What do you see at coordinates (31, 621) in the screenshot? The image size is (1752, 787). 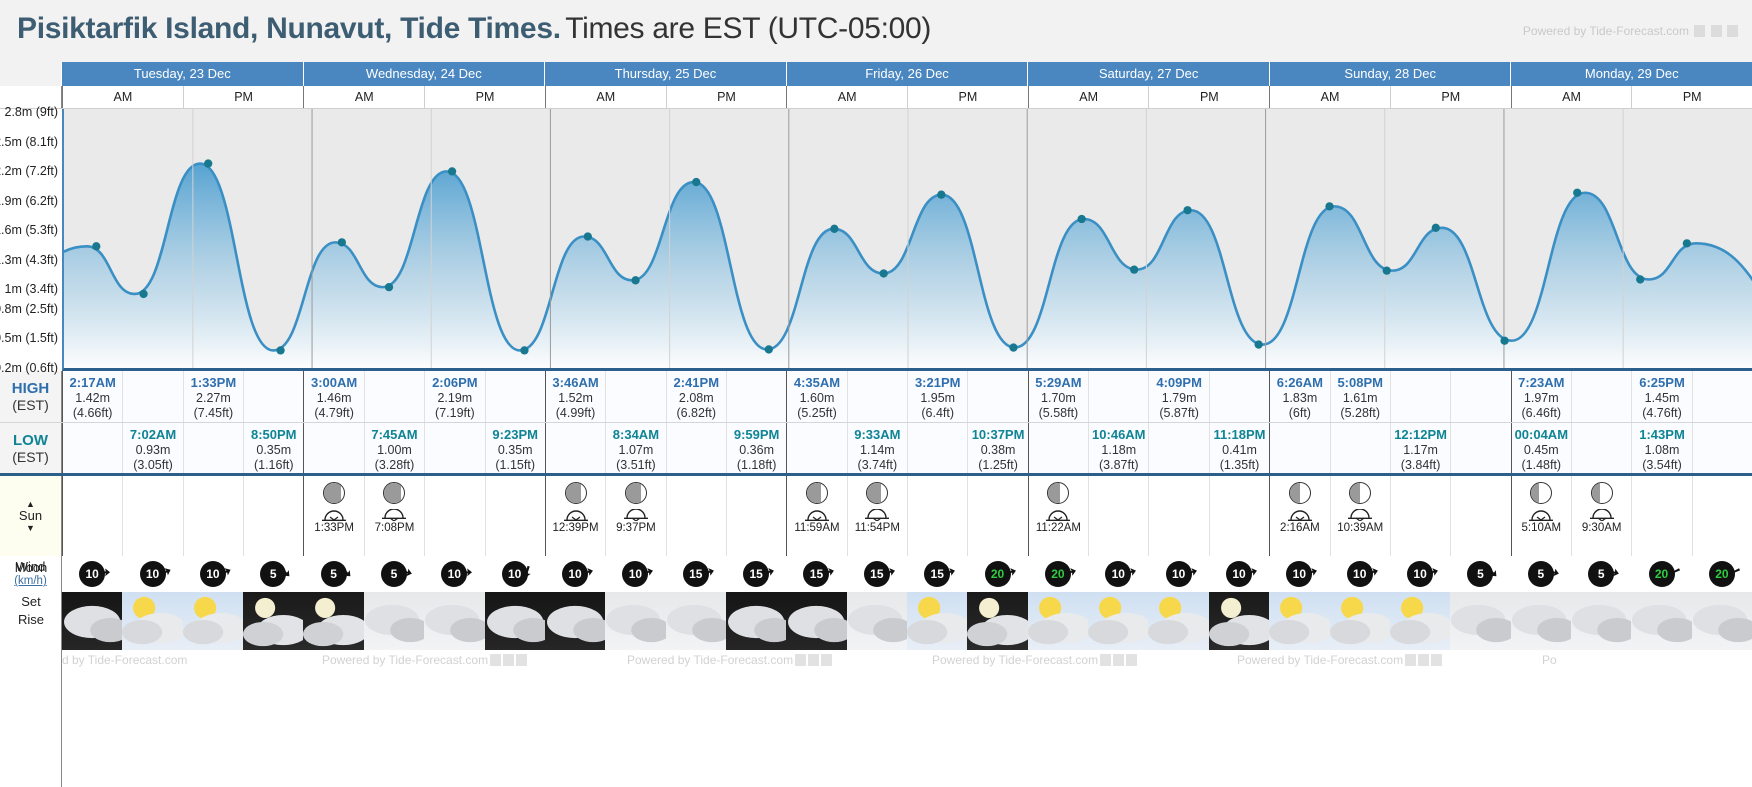 I see `weather-label-spacer` at bounding box center [31, 621].